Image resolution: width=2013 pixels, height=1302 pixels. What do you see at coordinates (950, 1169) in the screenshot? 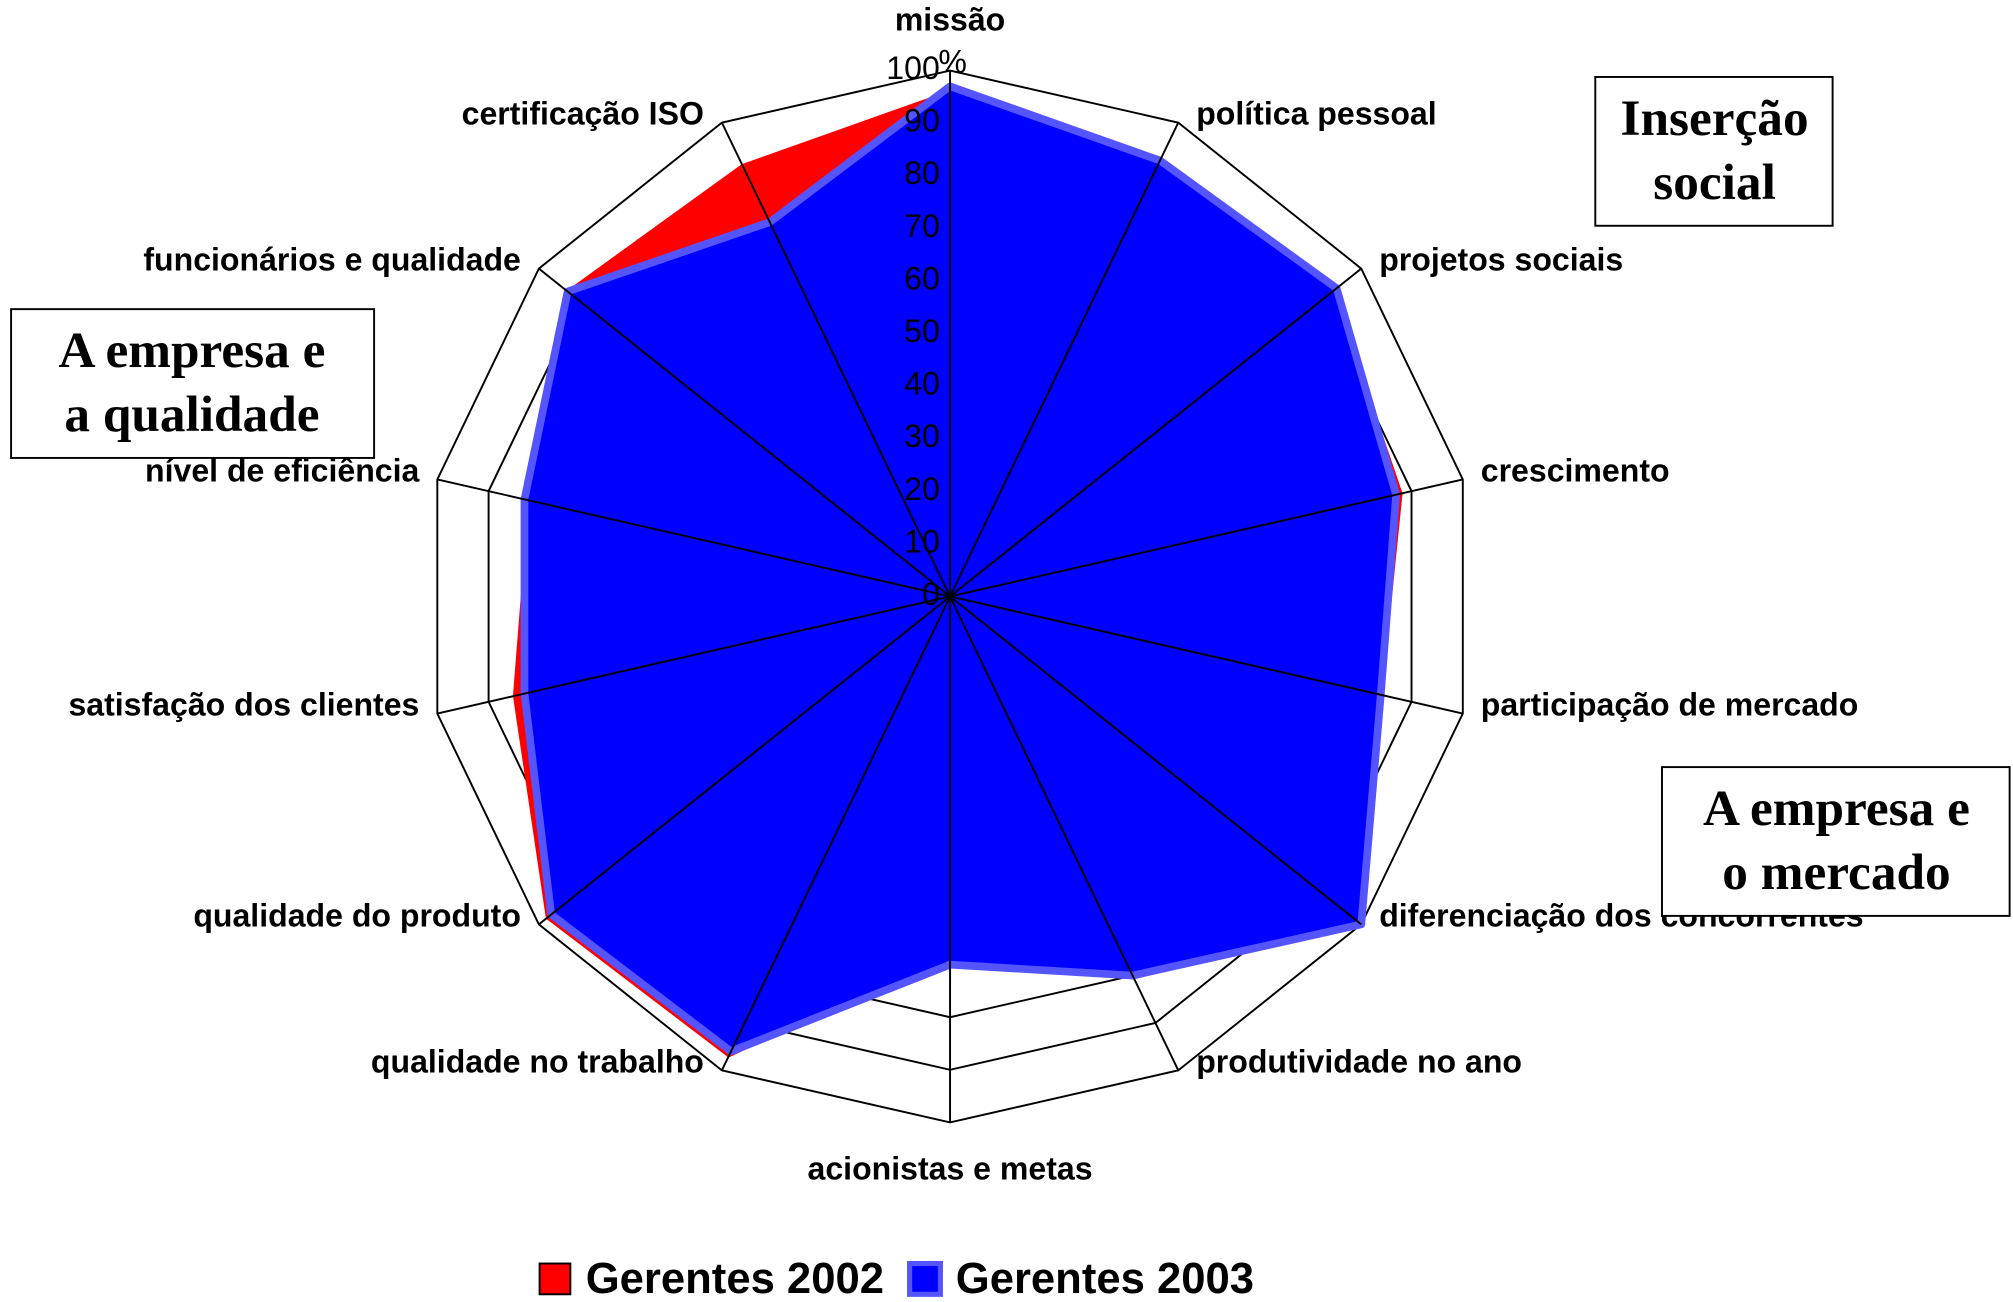
I see `category-label: acionistas e metas` at bounding box center [950, 1169].